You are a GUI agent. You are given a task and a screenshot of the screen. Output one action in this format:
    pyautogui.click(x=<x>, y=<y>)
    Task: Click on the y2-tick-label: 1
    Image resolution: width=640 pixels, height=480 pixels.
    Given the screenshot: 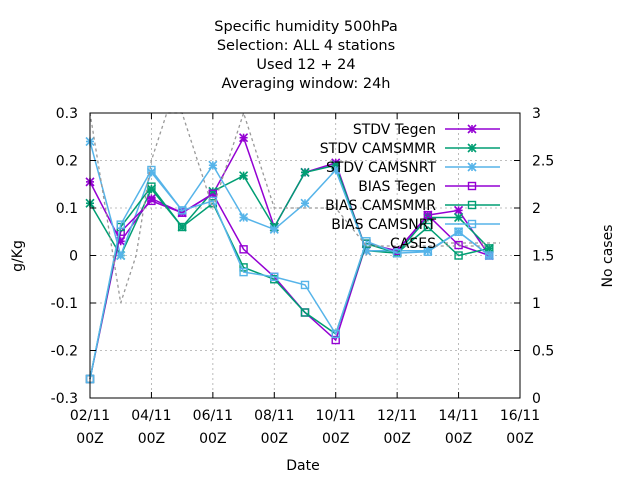 What is the action you would take?
    pyautogui.click(x=536, y=304)
    